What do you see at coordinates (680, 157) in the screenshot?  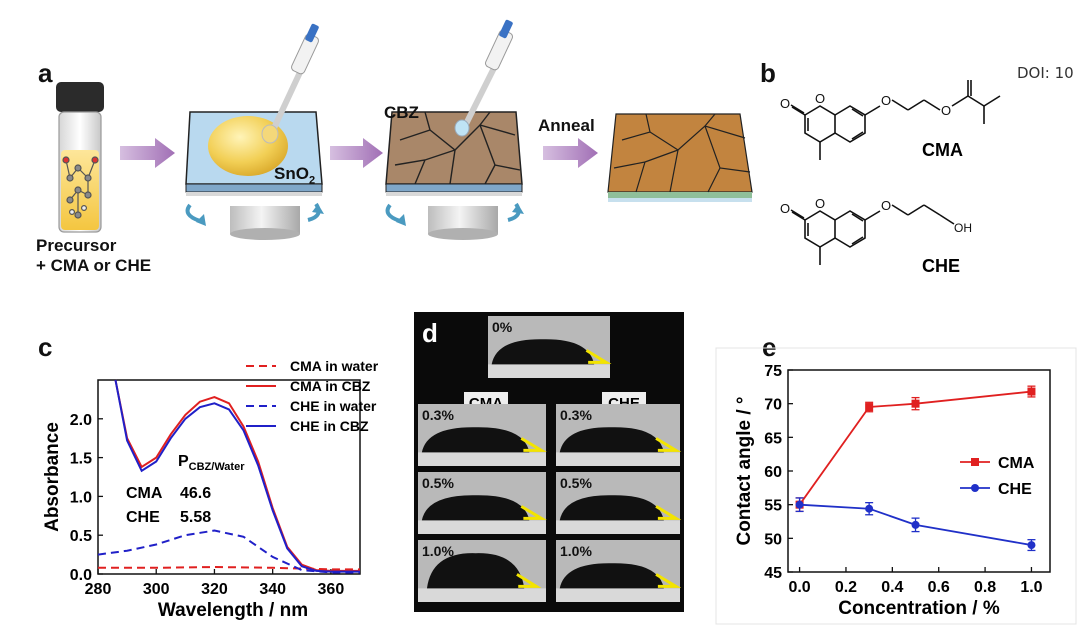 I see `annealed-film` at bounding box center [680, 157].